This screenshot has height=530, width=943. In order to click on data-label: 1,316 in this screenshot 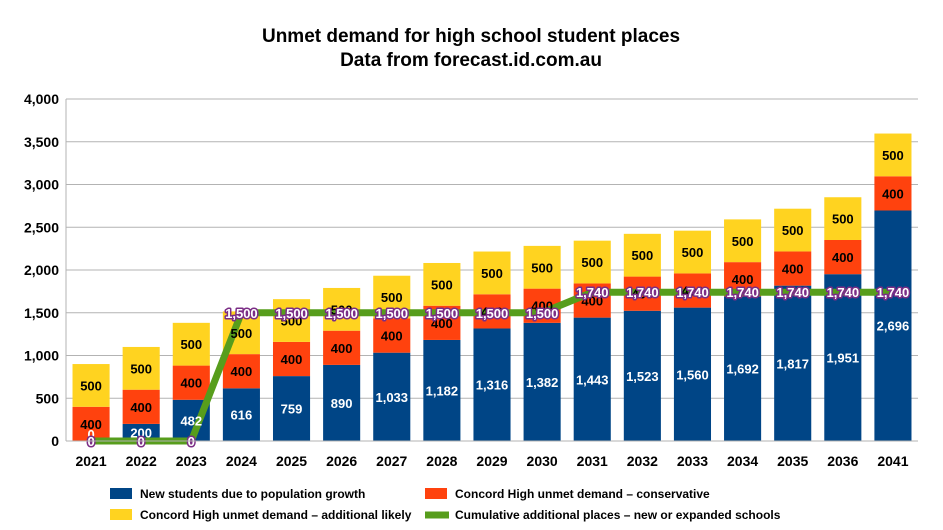, I will do `click(492, 385)`.